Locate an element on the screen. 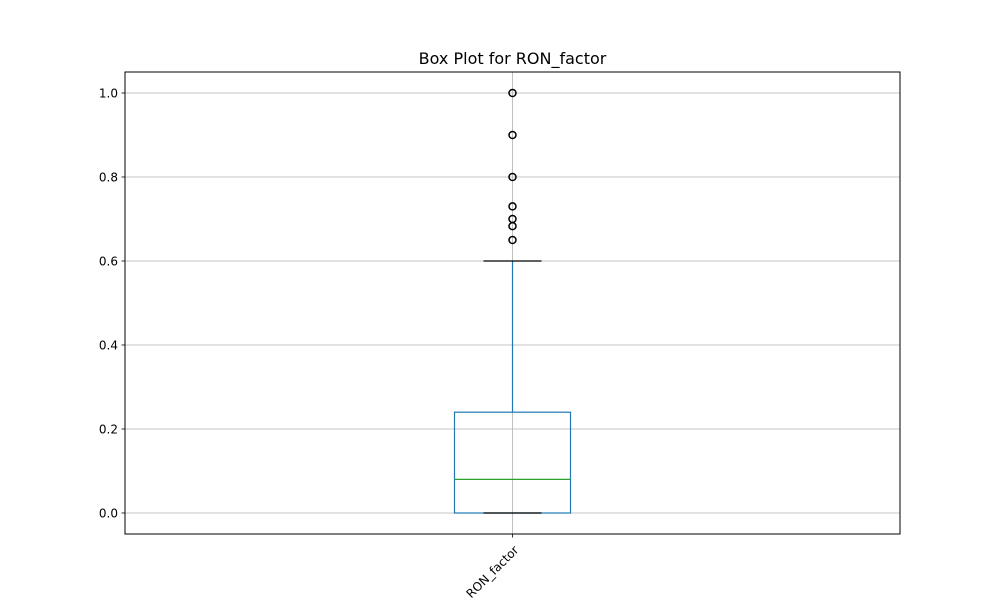 Image resolution: width=1000 pixels, height=600 pixels. y-tick-label: 0.8 is located at coordinates (108, 178).